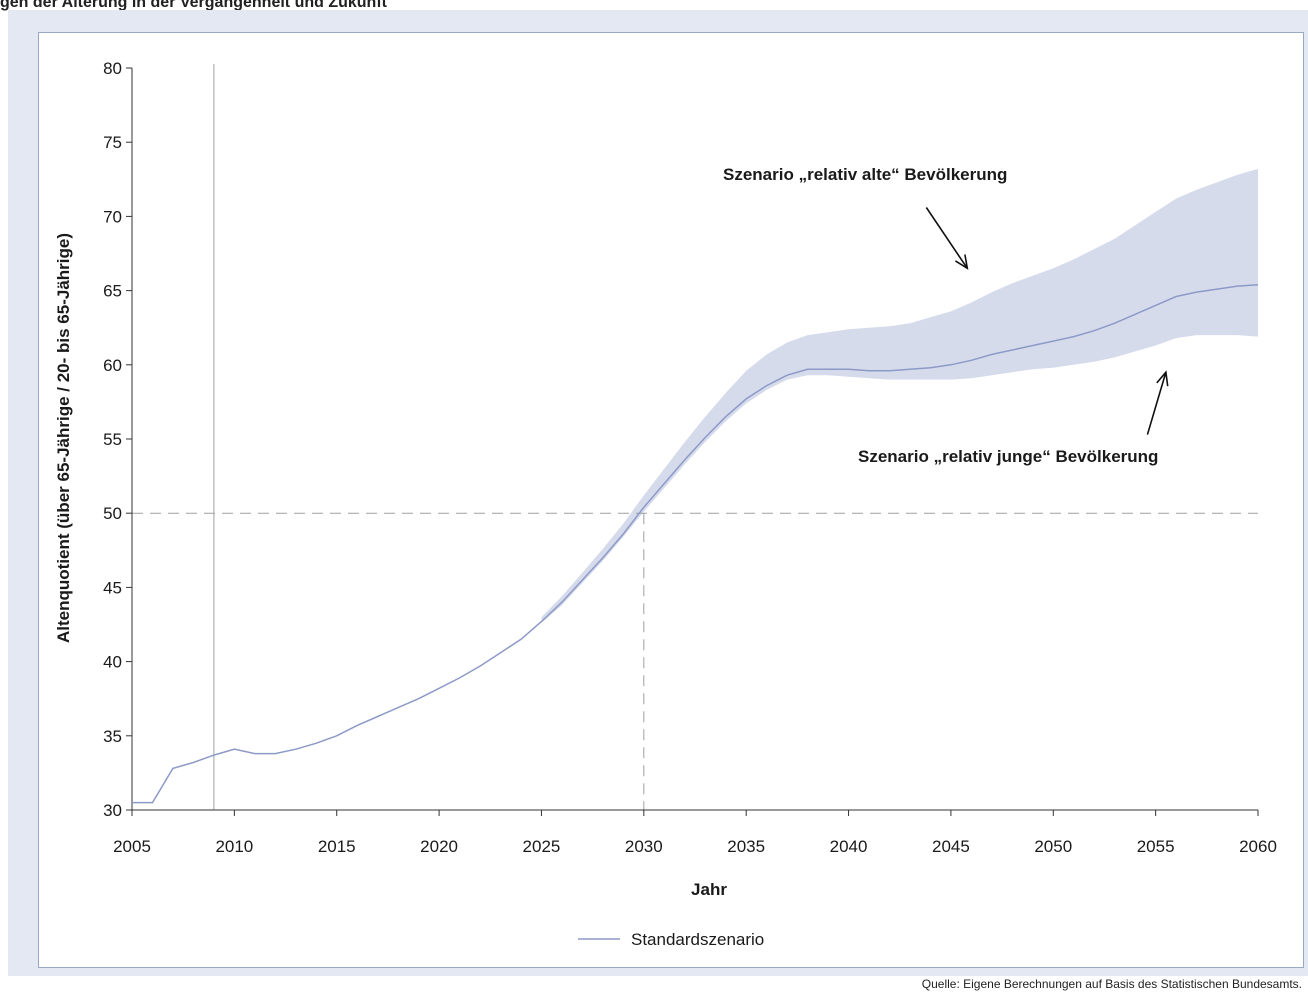 This screenshot has width=1308, height=992. What do you see at coordinates (112, 513) in the screenshot?
I see `y-tick-label: 50` at bounding box center [112, 513].